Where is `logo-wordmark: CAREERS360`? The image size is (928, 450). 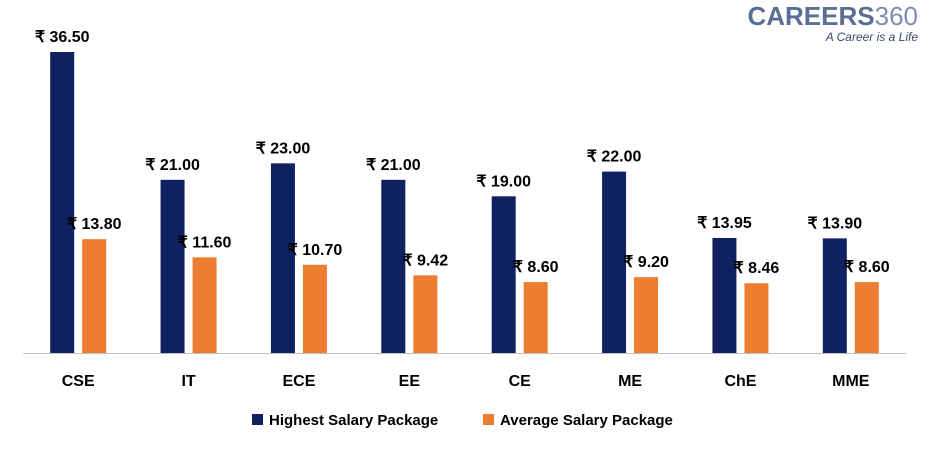 logo-wordmark: CAREERS360 is located at coordinates (832, 16).